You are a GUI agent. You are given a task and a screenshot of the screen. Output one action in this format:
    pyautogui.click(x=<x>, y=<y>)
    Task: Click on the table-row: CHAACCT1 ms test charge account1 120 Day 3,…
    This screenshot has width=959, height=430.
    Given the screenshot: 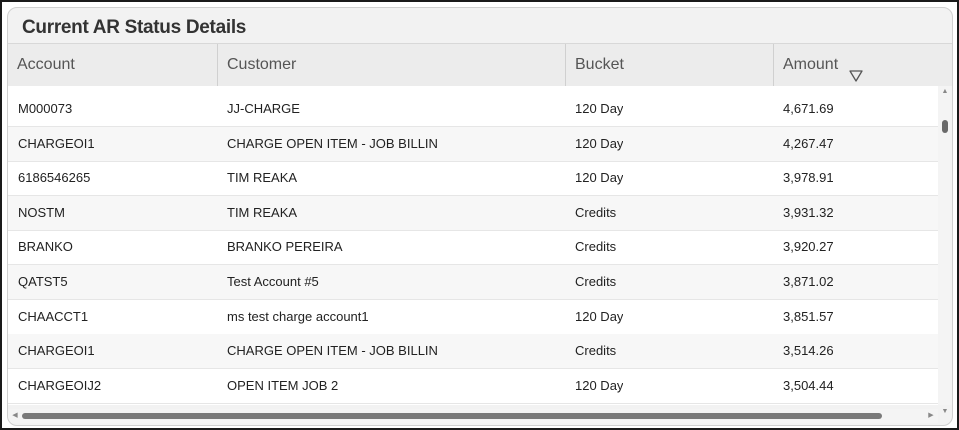 What is the action you would take?
    pyautogui.click(x=473, y=317)
    